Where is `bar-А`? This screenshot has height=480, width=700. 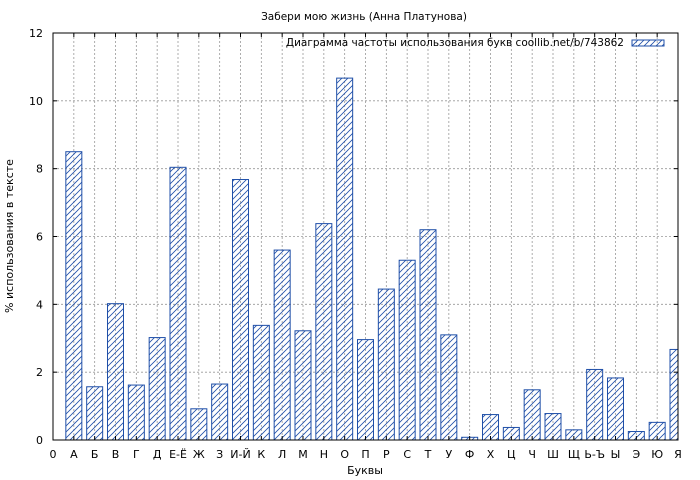
bar-А is located at coordinates (74, 296).